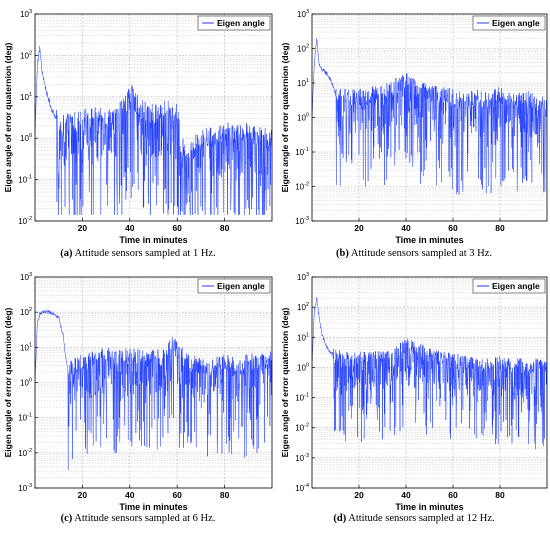  I want to click on panel-caption-d: (d) Attitude sensors sampled at 12 Hz., so click(414, 518).